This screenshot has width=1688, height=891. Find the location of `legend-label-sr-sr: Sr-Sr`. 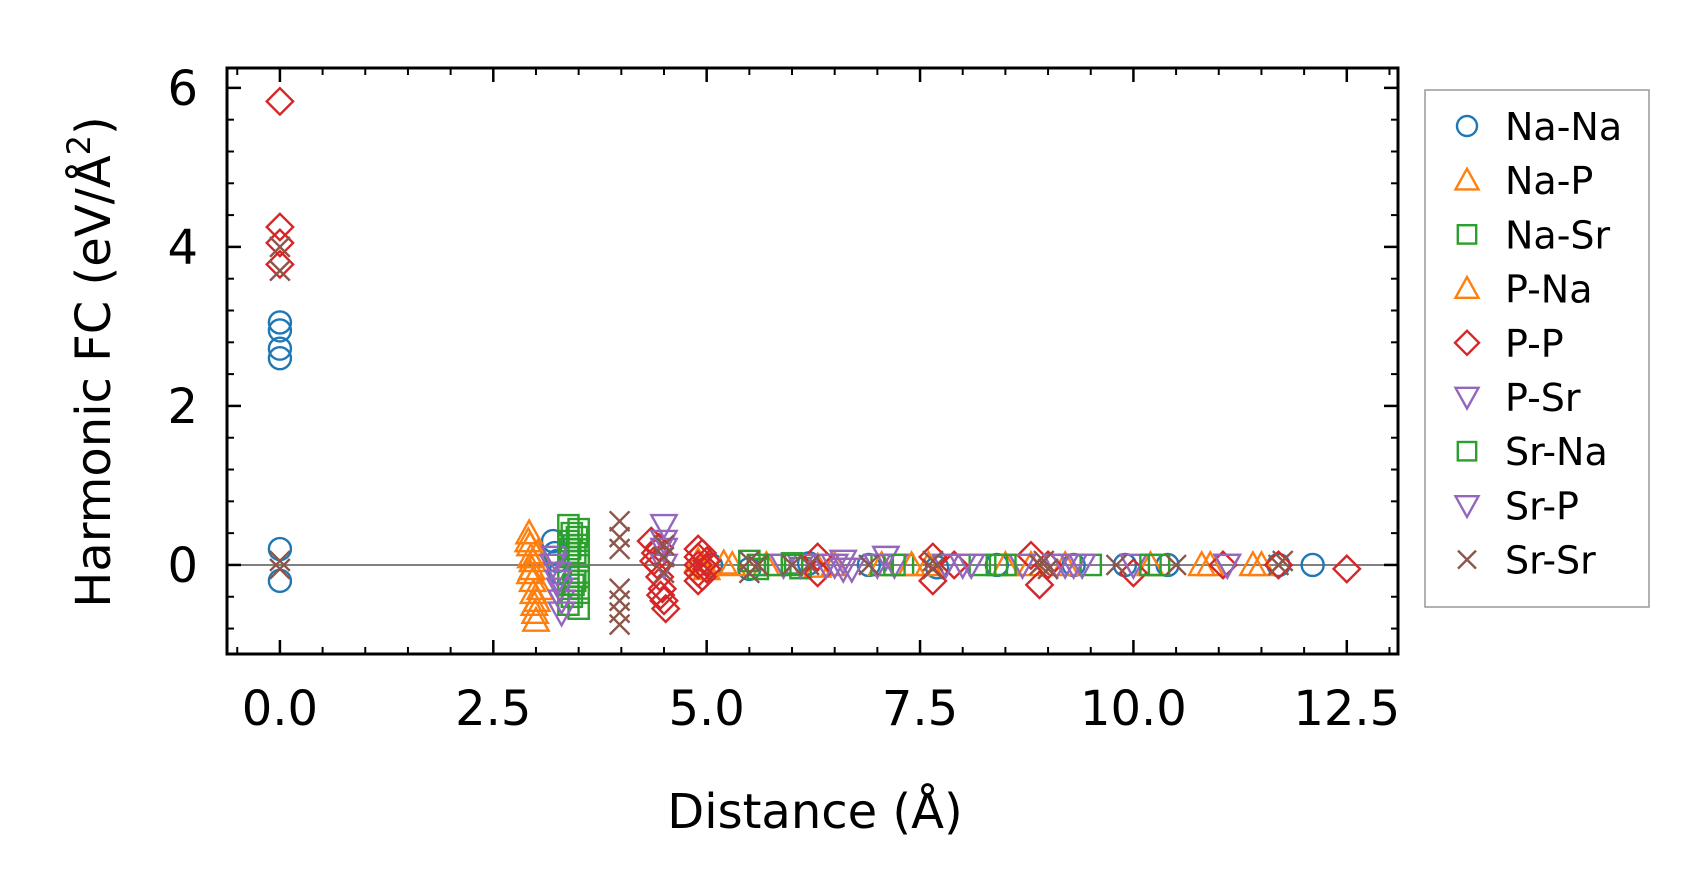

legend-label-sr-sr: Sr-Sr is located at coordinates (1550, 561).